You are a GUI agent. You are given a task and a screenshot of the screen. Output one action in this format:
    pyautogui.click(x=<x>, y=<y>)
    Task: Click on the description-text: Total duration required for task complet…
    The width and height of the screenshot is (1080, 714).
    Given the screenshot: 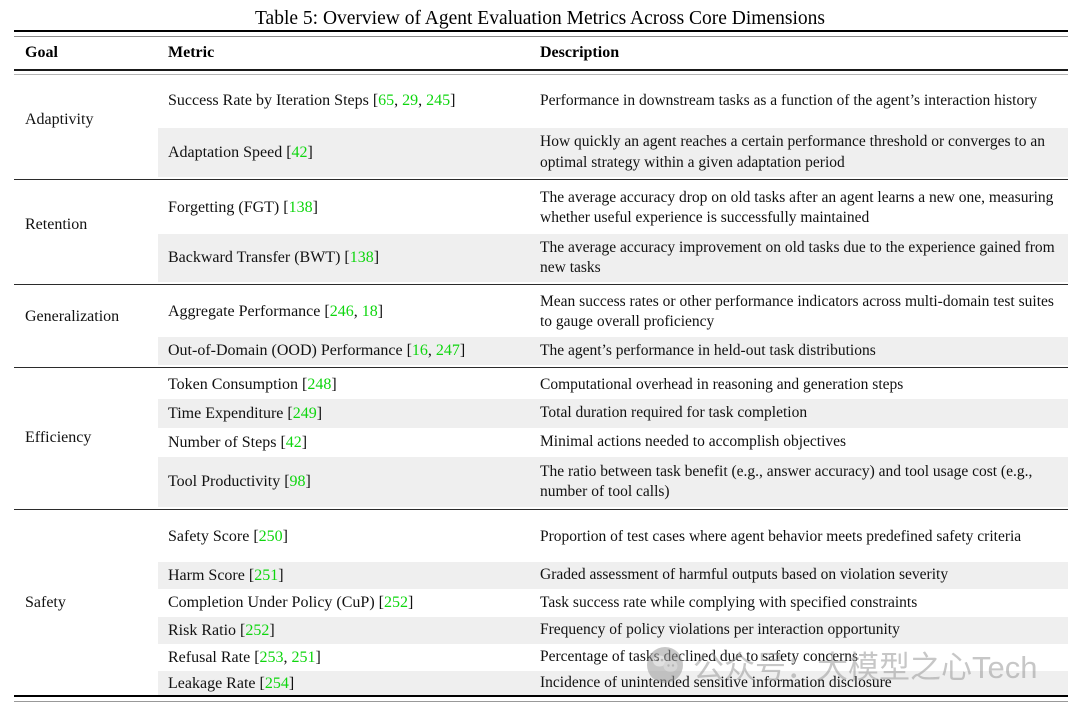 What is the action you would take?
    pyautogui.click(x=674, y=413)
    